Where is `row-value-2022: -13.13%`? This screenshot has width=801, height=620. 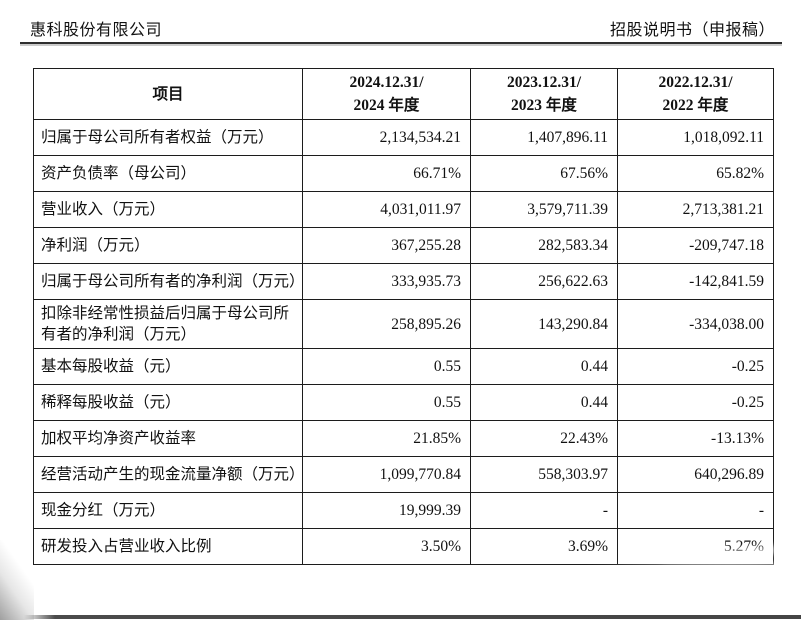 row-value-2022: -13.13% is located at coordinates (695, 438).